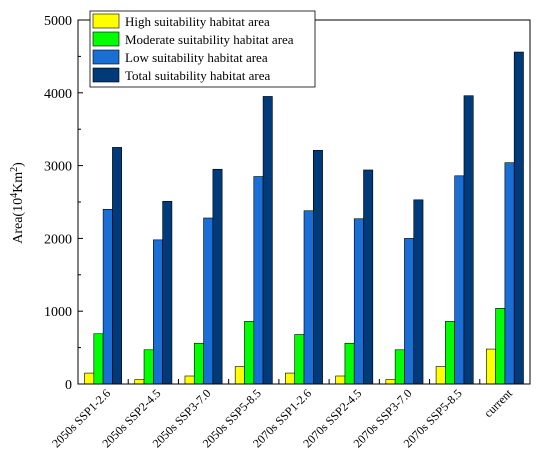  I want to click on y-tick-label: 2000, so click(58, 239).